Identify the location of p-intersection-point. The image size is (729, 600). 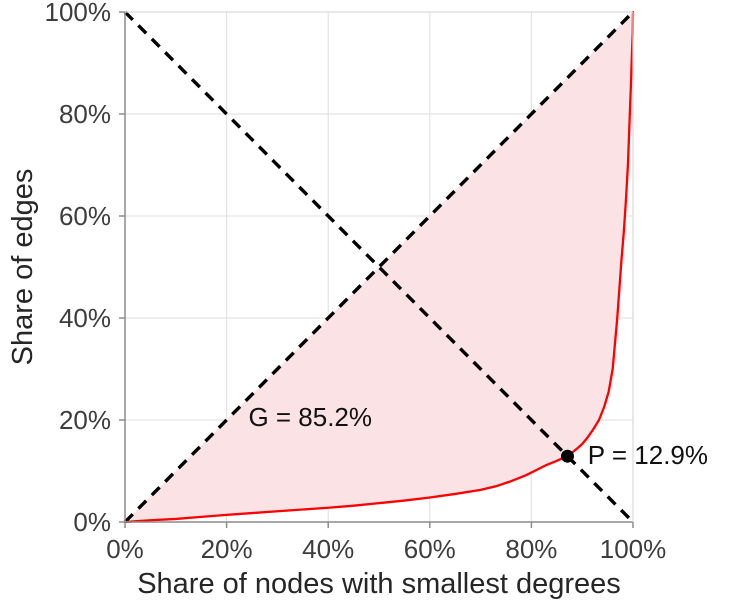
(567, 456).